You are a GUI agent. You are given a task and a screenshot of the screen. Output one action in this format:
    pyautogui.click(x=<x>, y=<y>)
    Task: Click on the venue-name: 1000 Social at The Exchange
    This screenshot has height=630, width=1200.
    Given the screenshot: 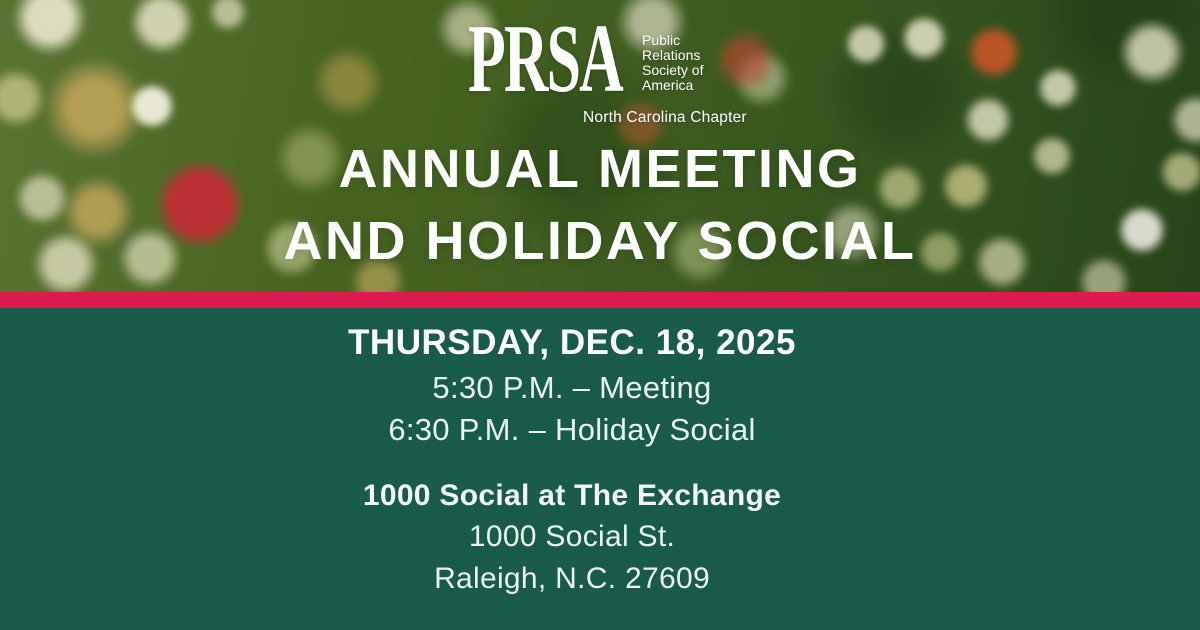 What is the action you would take?
    pyautogui.click(x=572, y=495)
    